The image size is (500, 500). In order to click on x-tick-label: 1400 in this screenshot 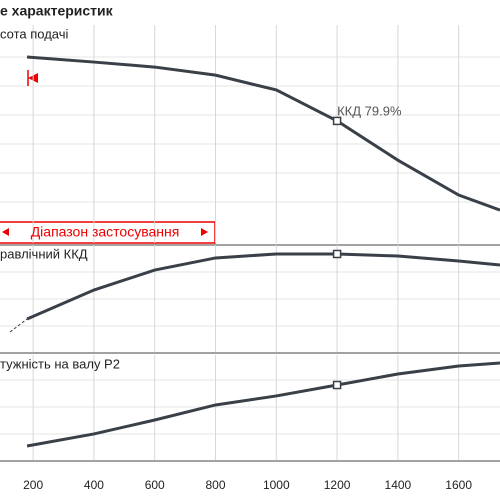, I will do `click(398, 485)`.